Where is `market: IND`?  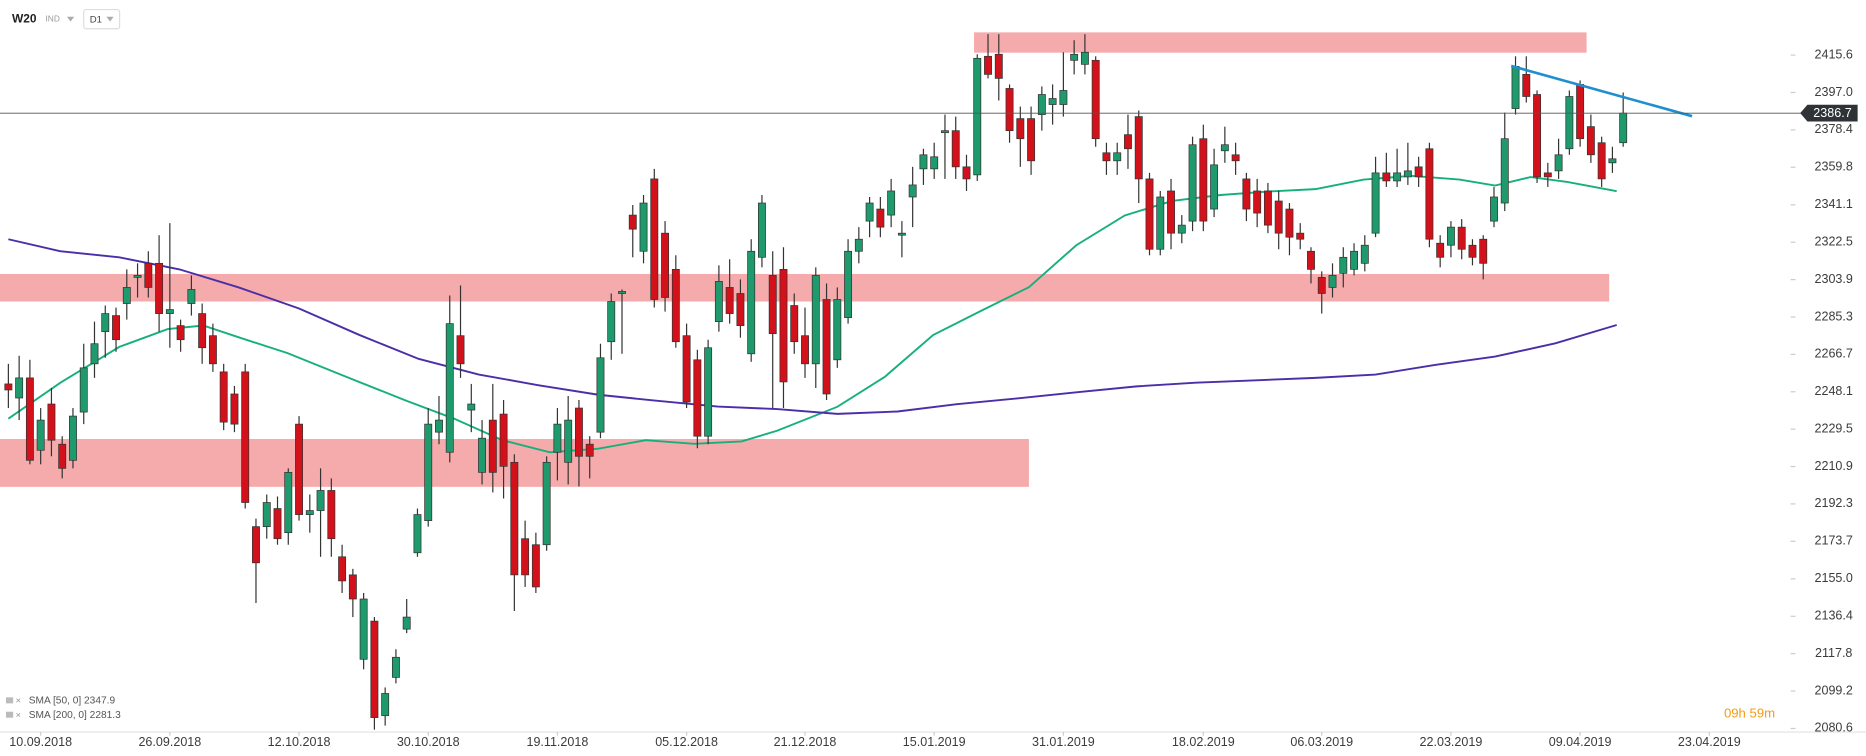 market: IND is located at coordinates (52, 18).